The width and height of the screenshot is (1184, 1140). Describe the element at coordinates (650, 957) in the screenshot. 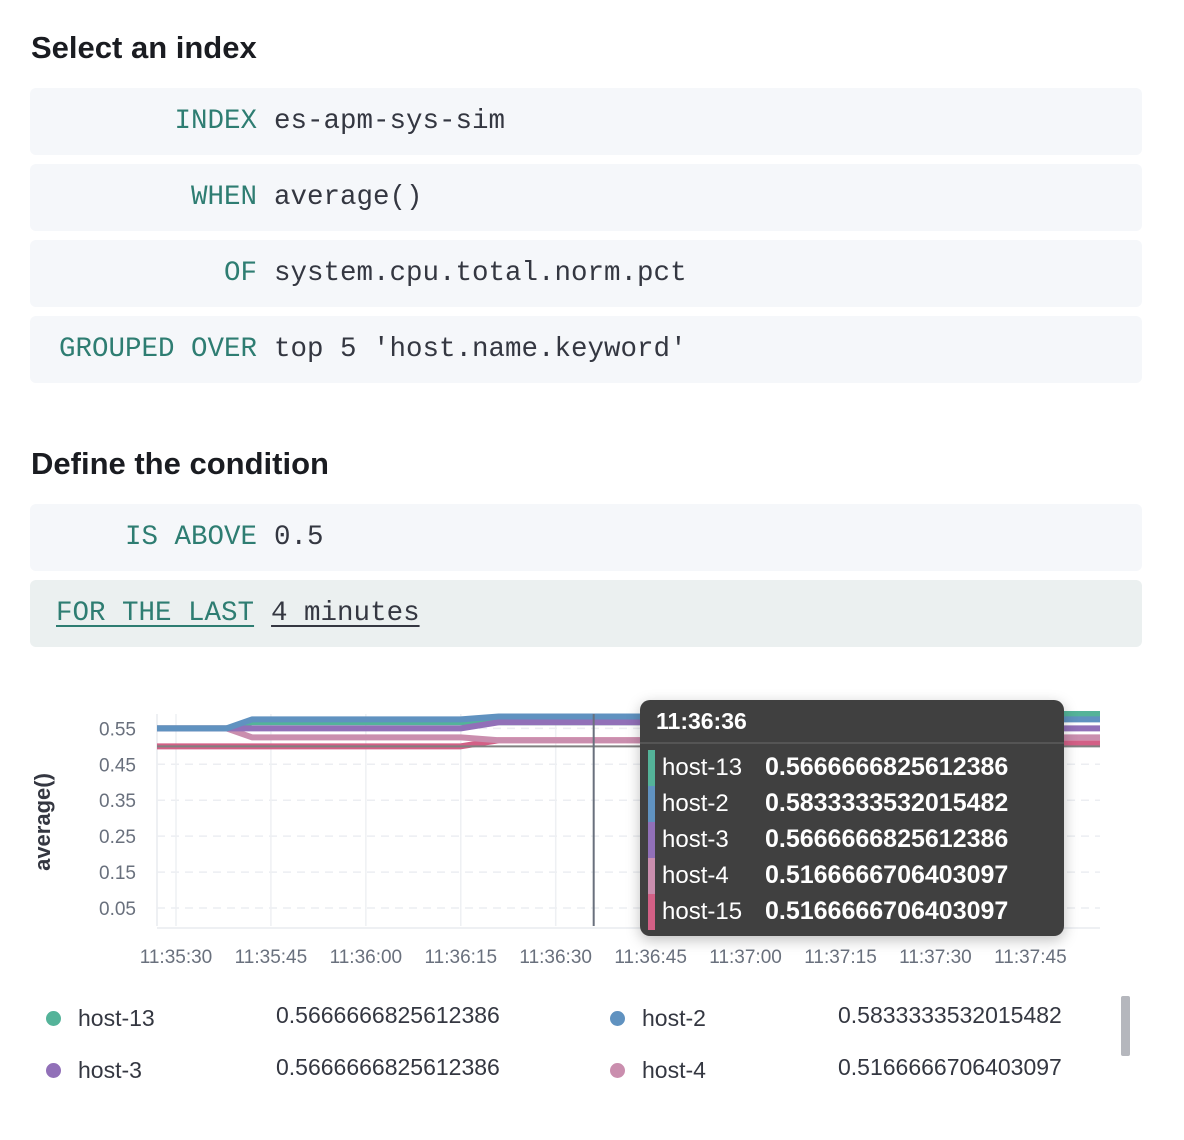

I see `x-tick-label: 11:36:45` at that location.